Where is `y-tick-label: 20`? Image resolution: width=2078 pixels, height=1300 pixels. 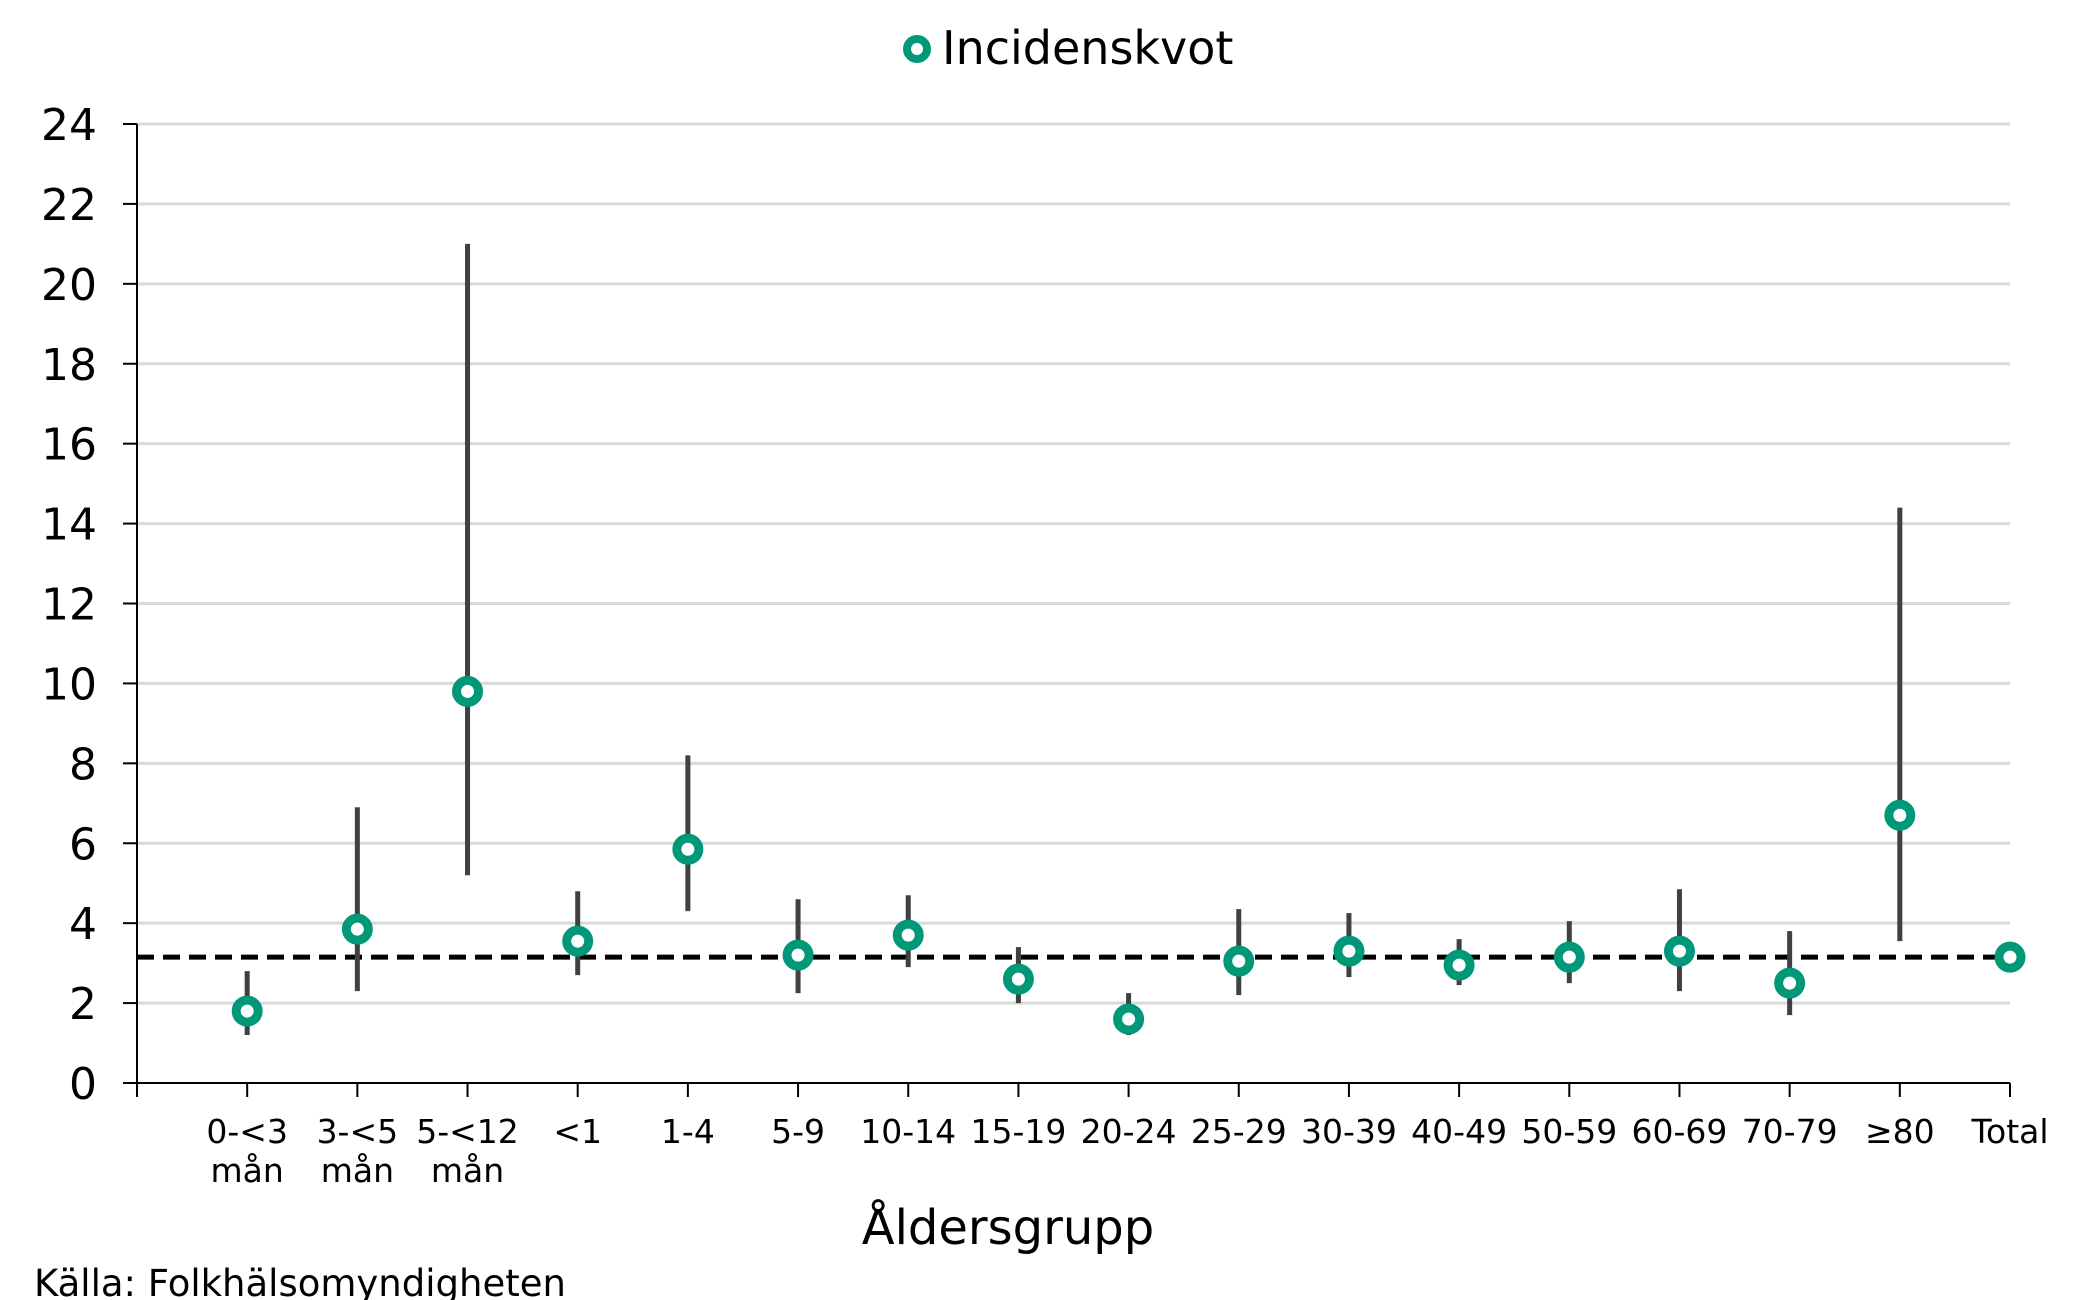 y-tick-label: 20 is located at coordinates (69, 285).